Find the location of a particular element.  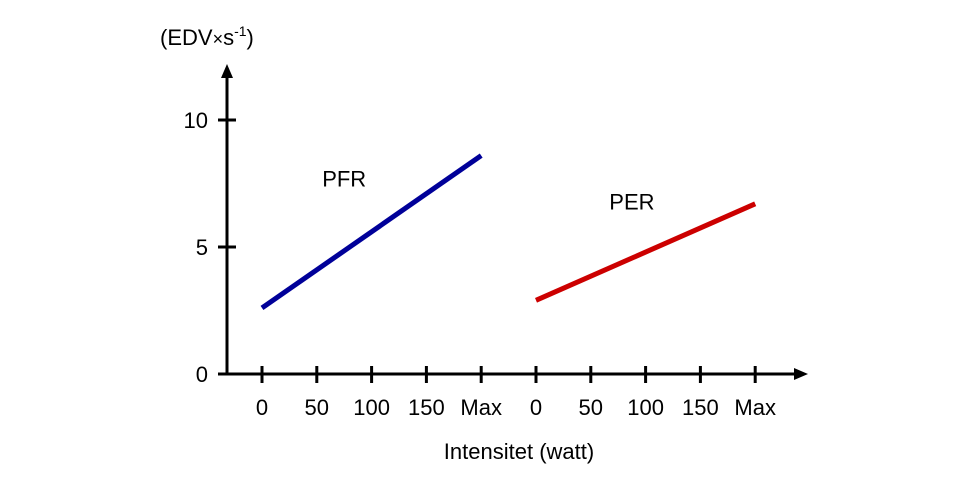

x-axis-arrow is located at coordinates (801, 374).